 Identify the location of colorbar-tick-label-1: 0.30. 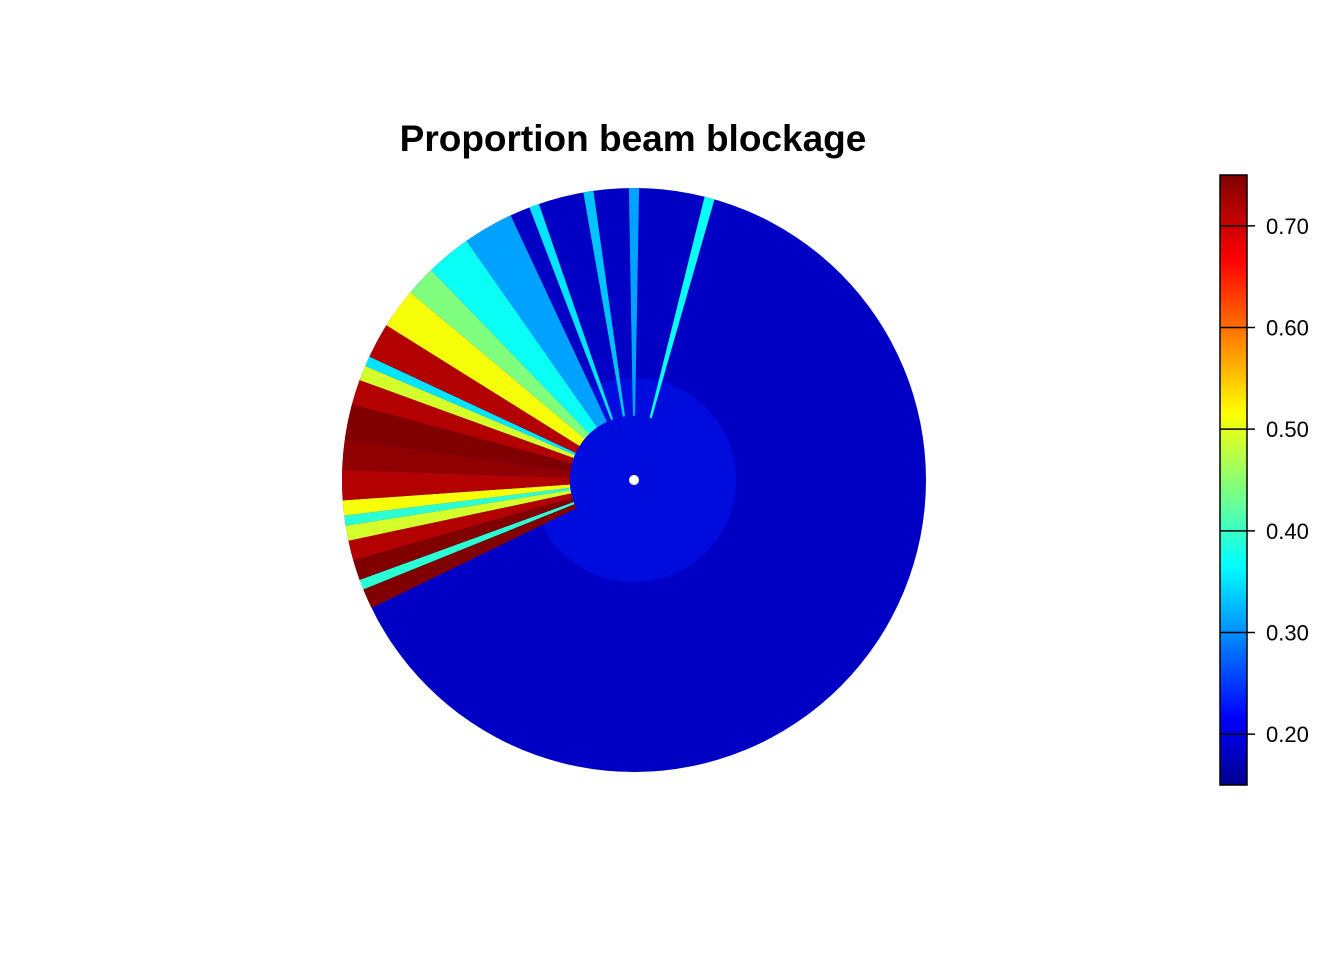
(1287, 633).